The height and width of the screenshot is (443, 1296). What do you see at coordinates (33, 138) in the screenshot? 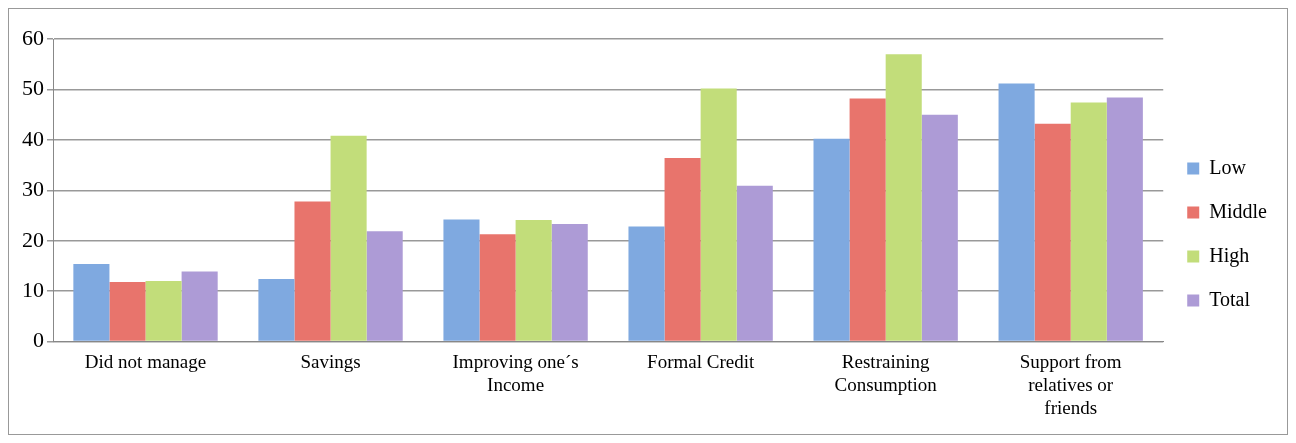
I see `y-tick-label: 40` at bounding box center [33, 138].